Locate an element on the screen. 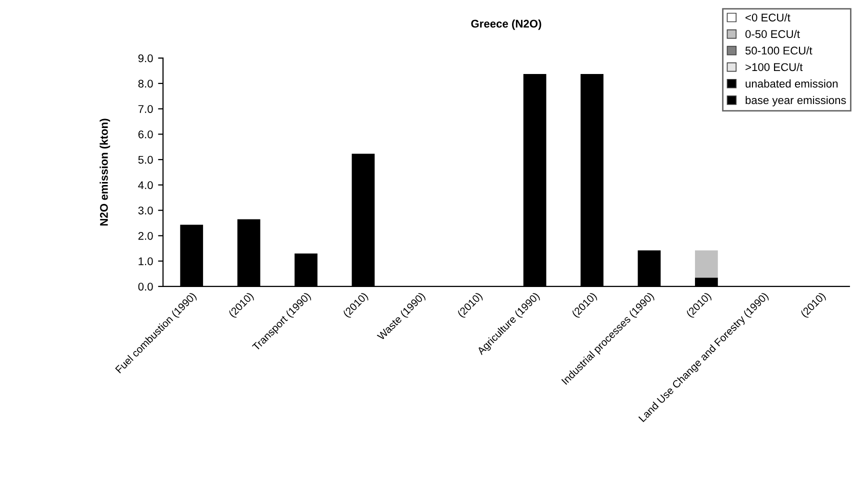  legend-label: >100 ECU/t is located at coordinates (774, 67).